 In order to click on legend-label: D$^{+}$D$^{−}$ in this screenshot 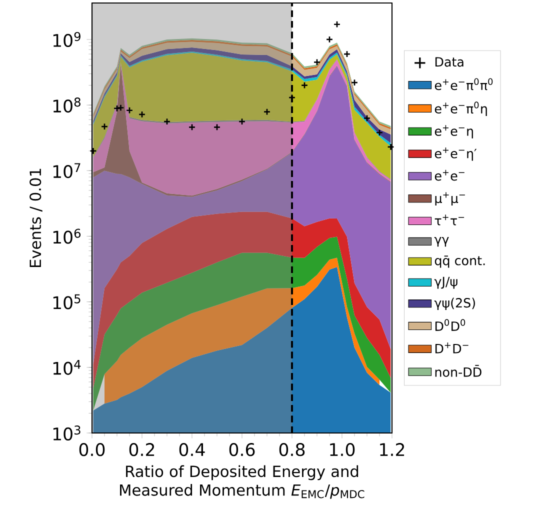, I will do `click(451, 348)`.